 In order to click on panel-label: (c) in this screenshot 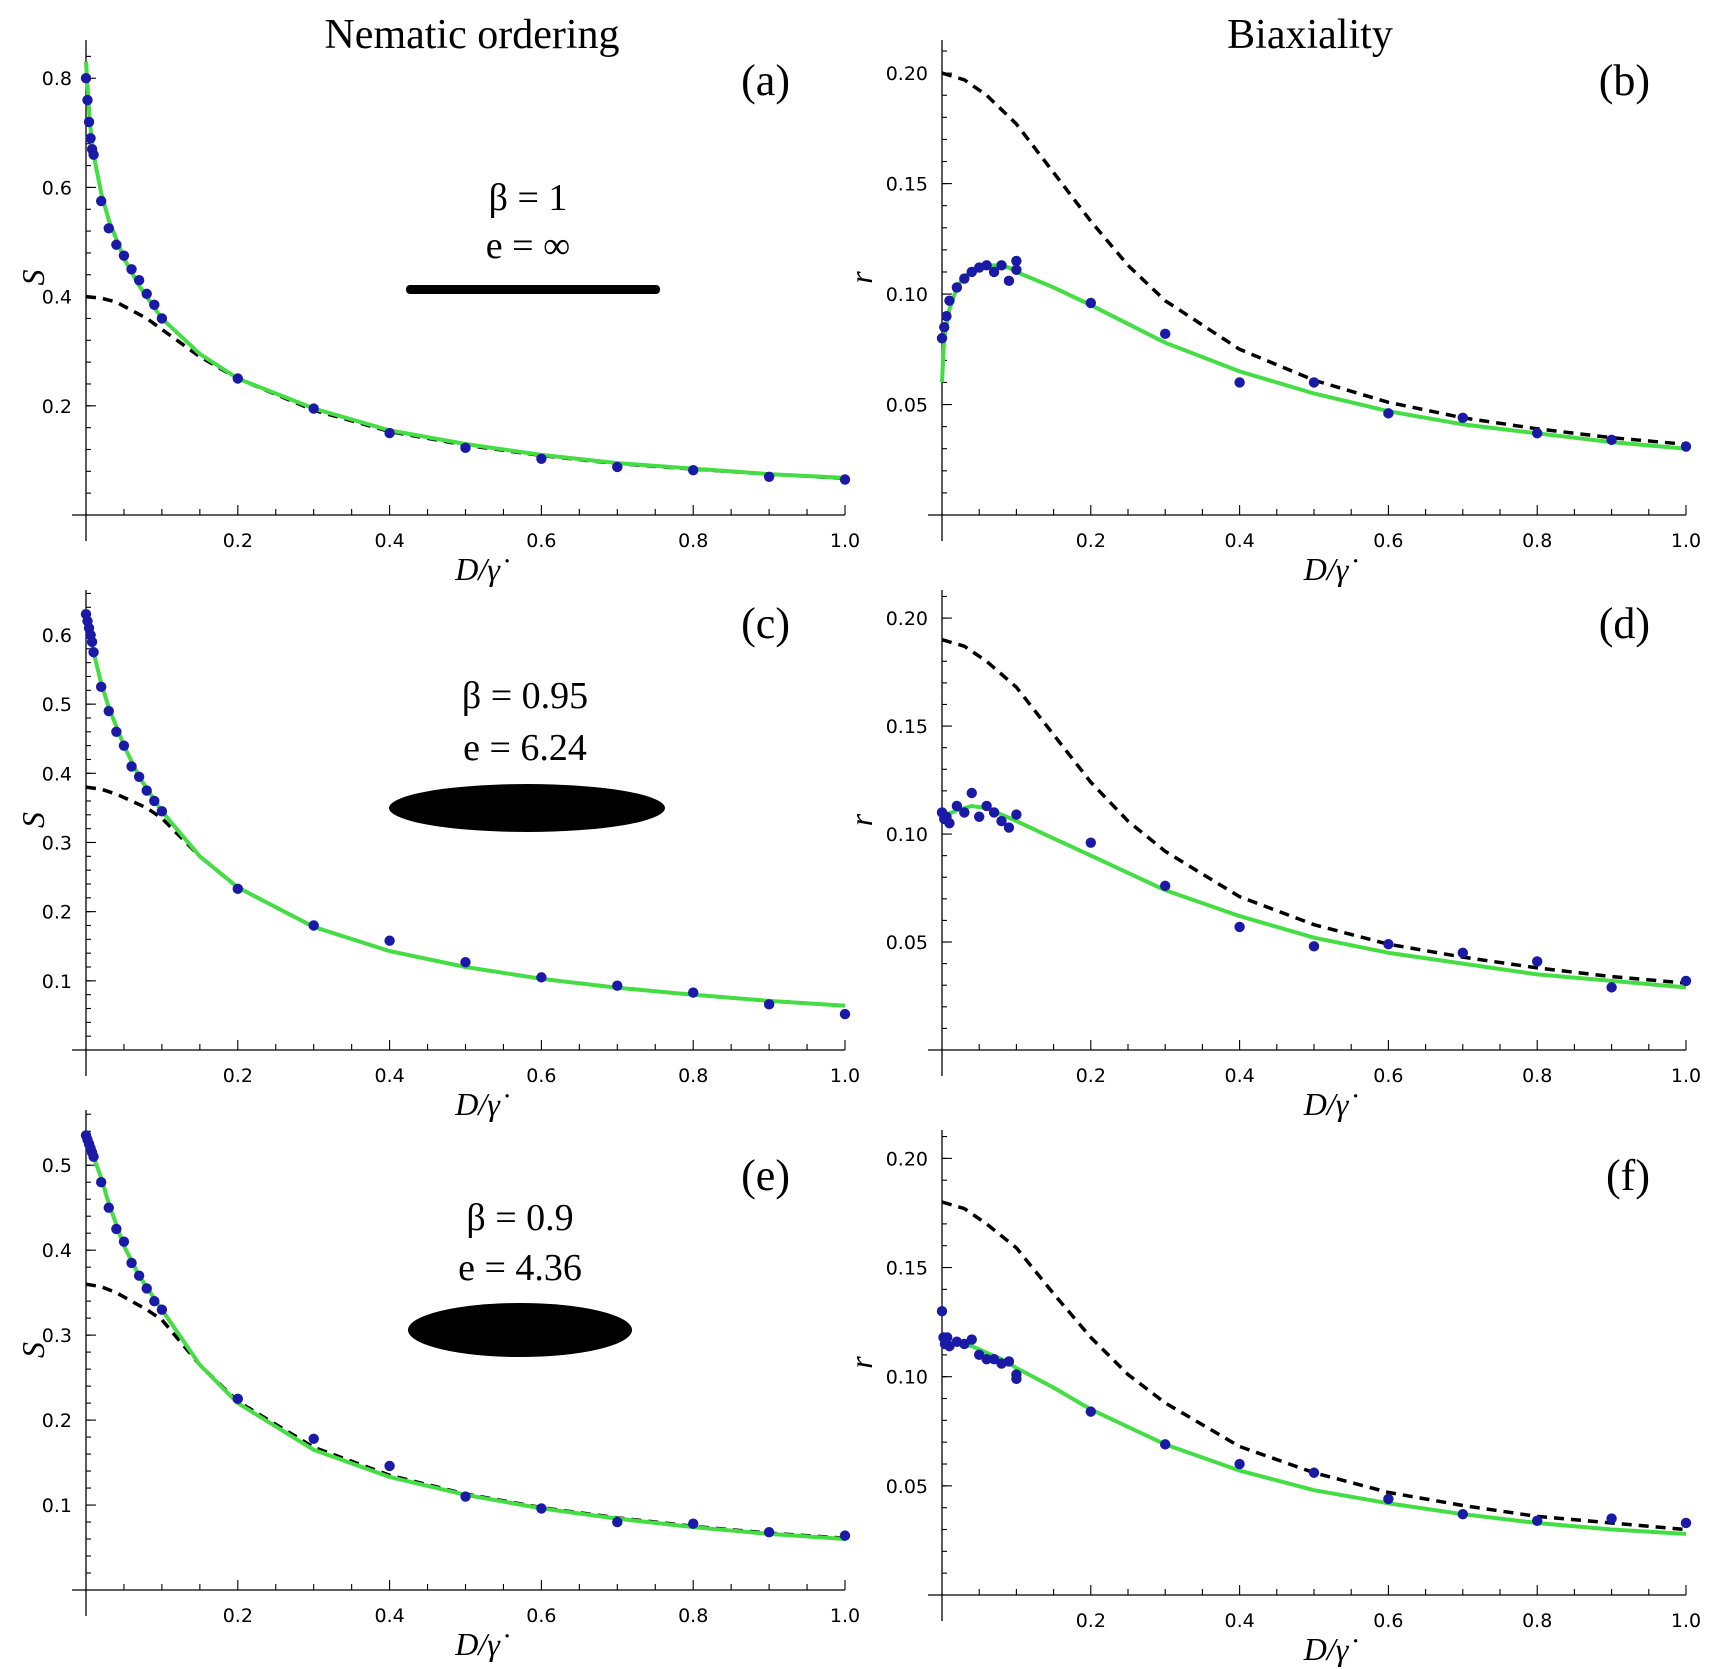, I will do `click(765, 623)`.